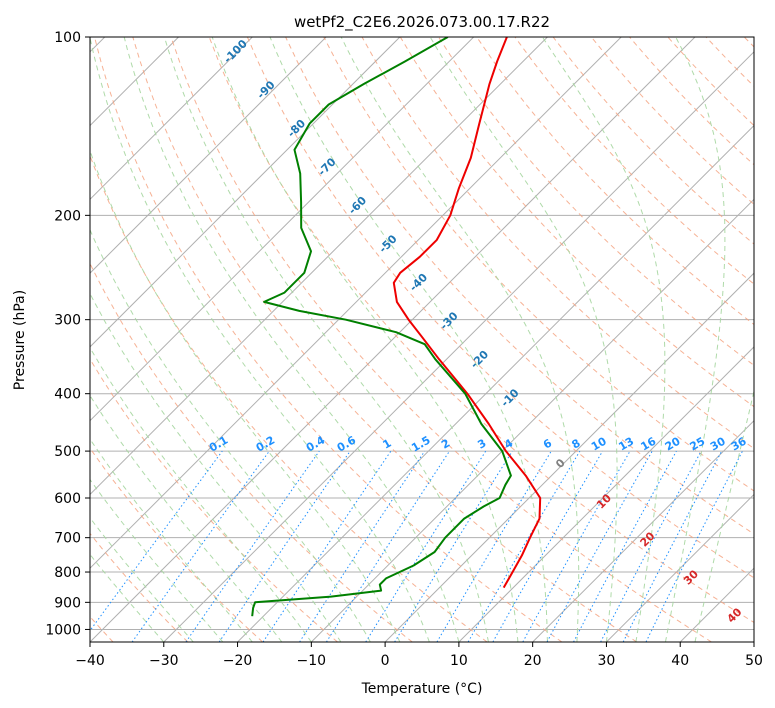 The height and width of the screenshot is (708, 775). Describe the element at coordinates (67, 539) in the screenshot. I see `y-tick-label: 700` at that location.